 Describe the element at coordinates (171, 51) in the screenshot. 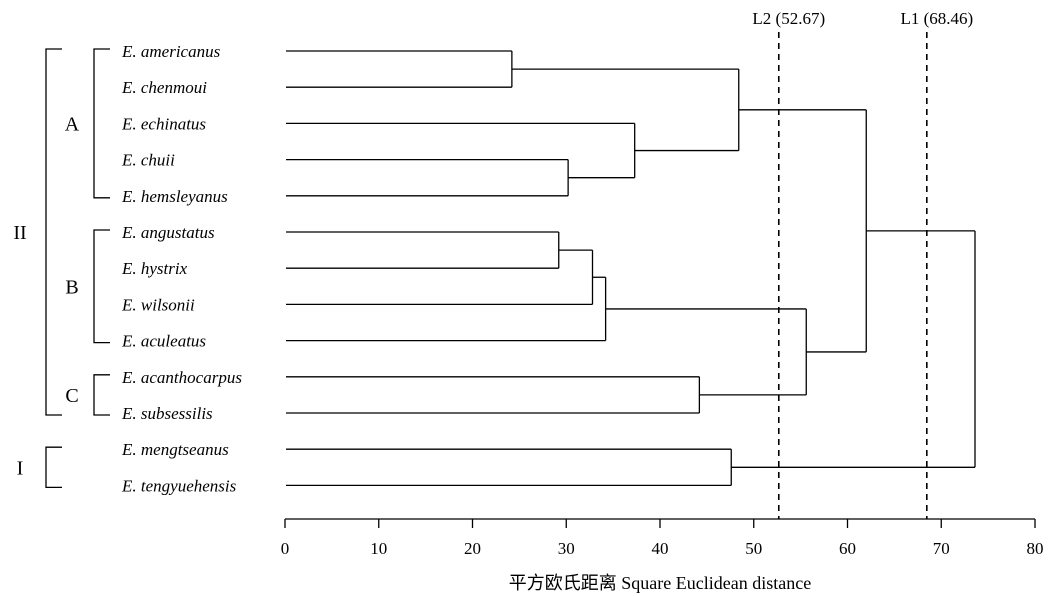

I see `leaf-label-e-americanus: E. americanus` at that location.